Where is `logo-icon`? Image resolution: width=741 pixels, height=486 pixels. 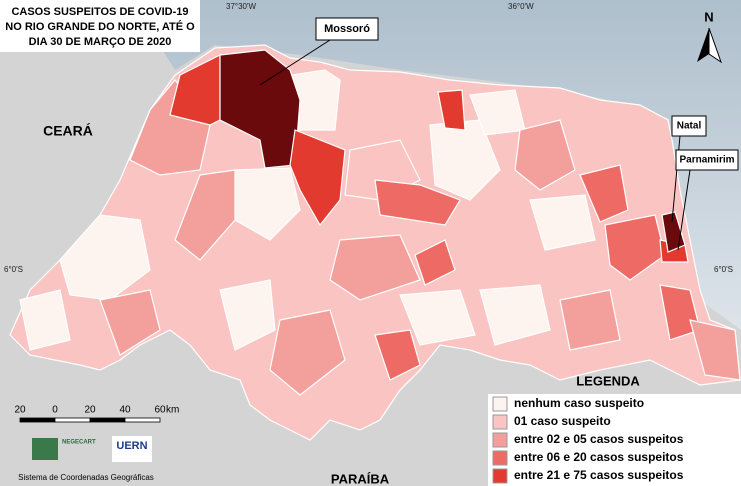 logo-icon is located at coordinates (45, 449).